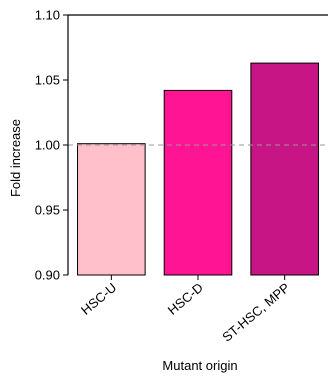 The image size is (333, 380). I want to click on bar-st-hsc-mpp, so click(284, 169).